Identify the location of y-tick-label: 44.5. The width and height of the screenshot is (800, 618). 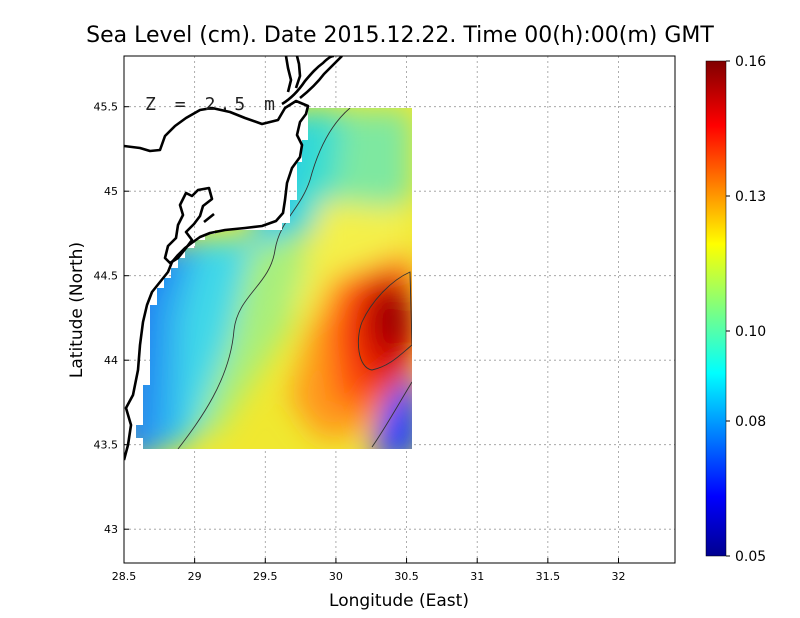
(106, 276).